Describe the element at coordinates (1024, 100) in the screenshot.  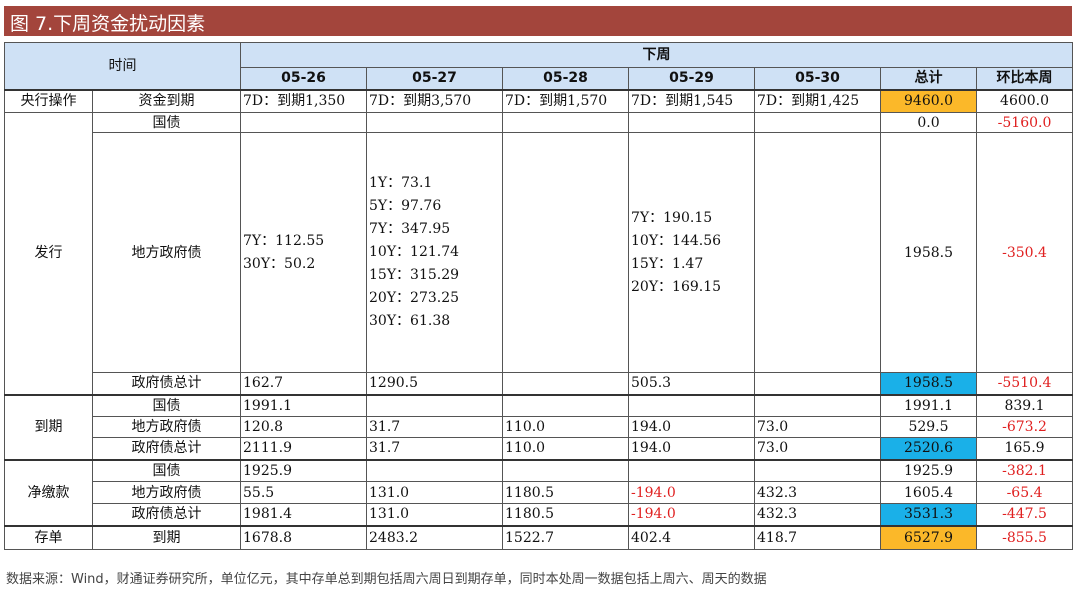
I see `wow-cell: 4600.0` at that location.